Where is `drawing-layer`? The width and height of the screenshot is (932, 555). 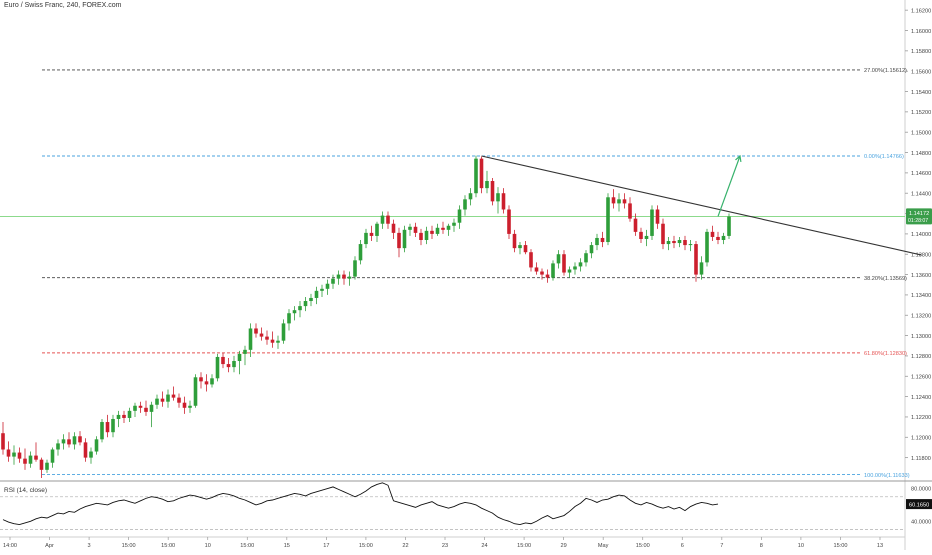
drawing-layer is located at coordinates (701, 205).